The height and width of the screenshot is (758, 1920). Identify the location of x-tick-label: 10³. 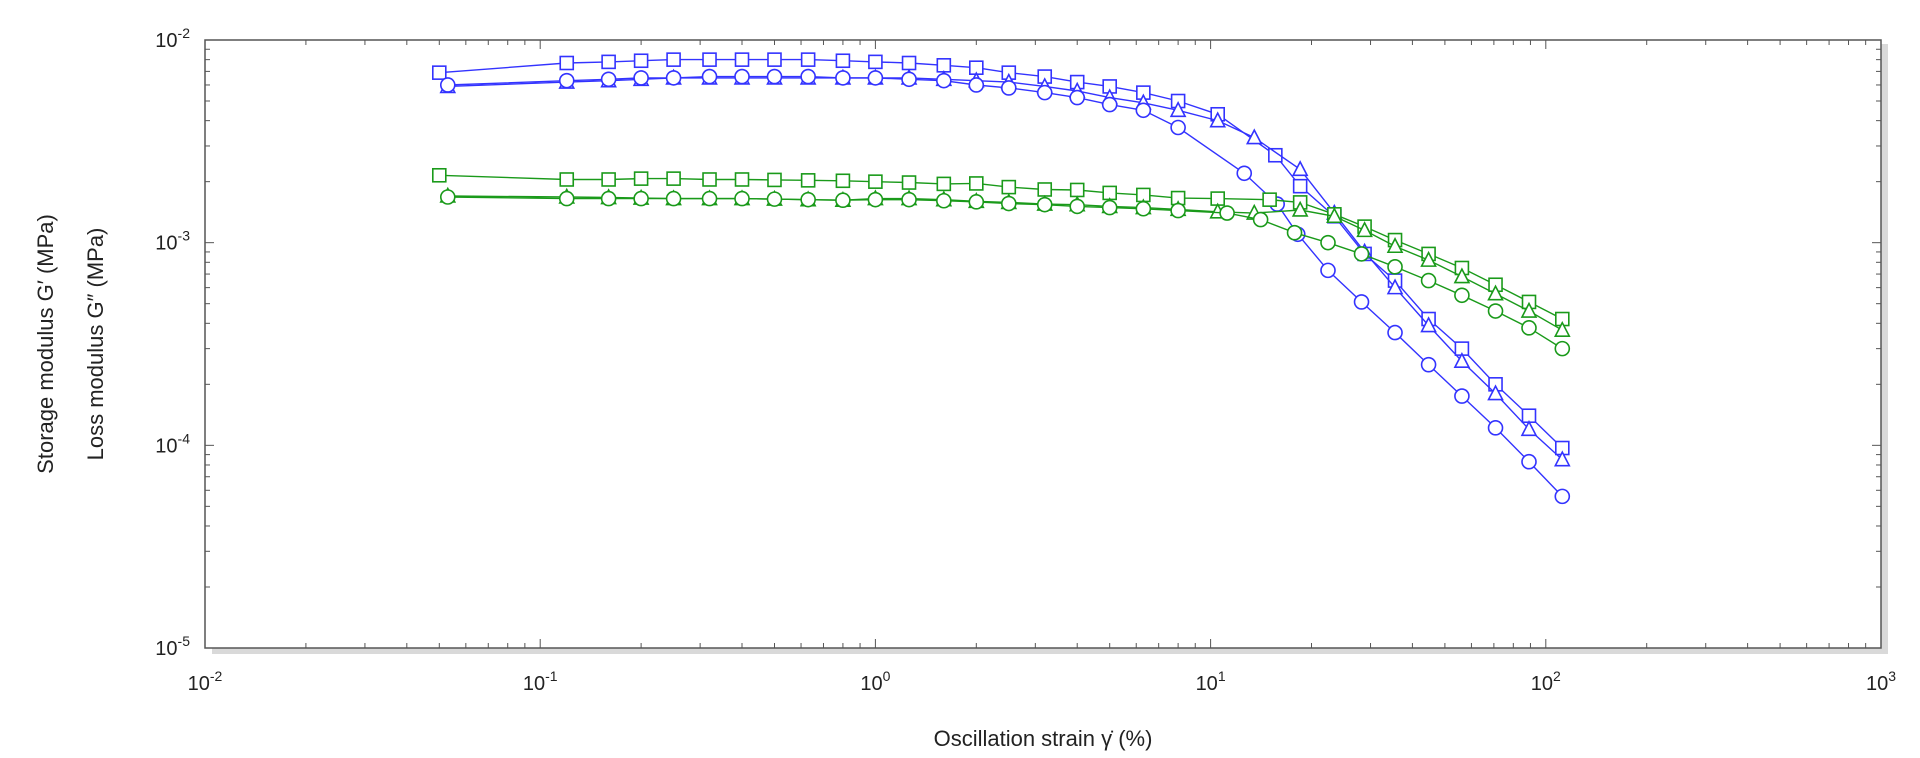
(1881, 681).